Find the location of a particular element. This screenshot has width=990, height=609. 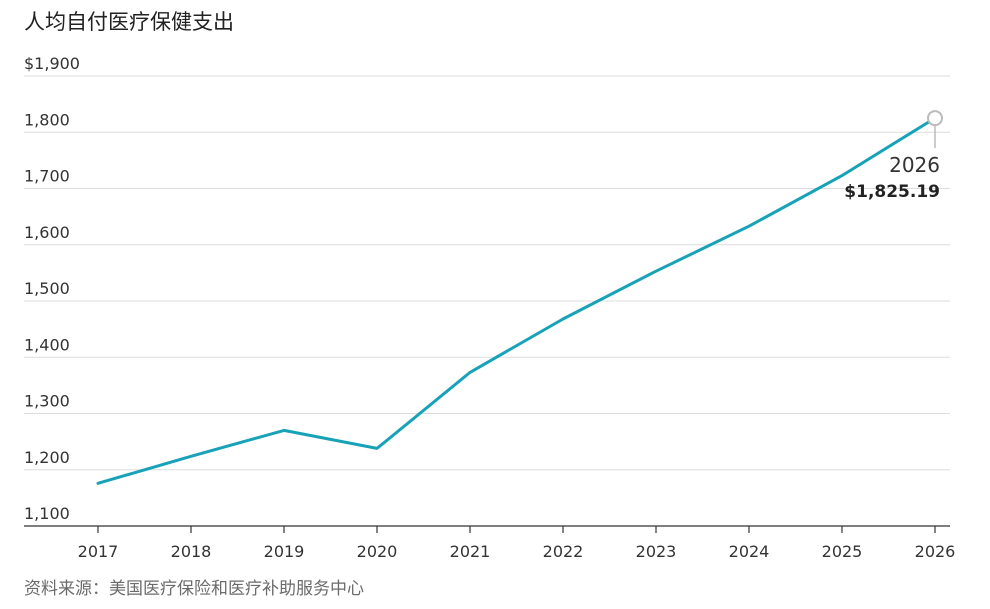

x-tick-label: 2018 is located at coordinates (191, 551).